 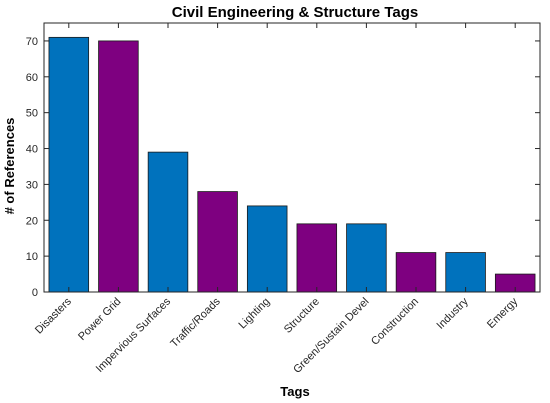 What do you see at coordinates (294, 391) in the screenshot?
I see `x-axis-label: Tags` at bounding box center [294, 391].